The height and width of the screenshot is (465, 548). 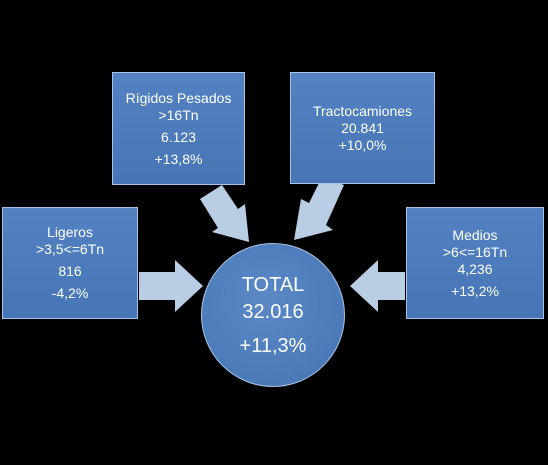 I want to click on ligeros-value: 816, so click(x=70, y=271).